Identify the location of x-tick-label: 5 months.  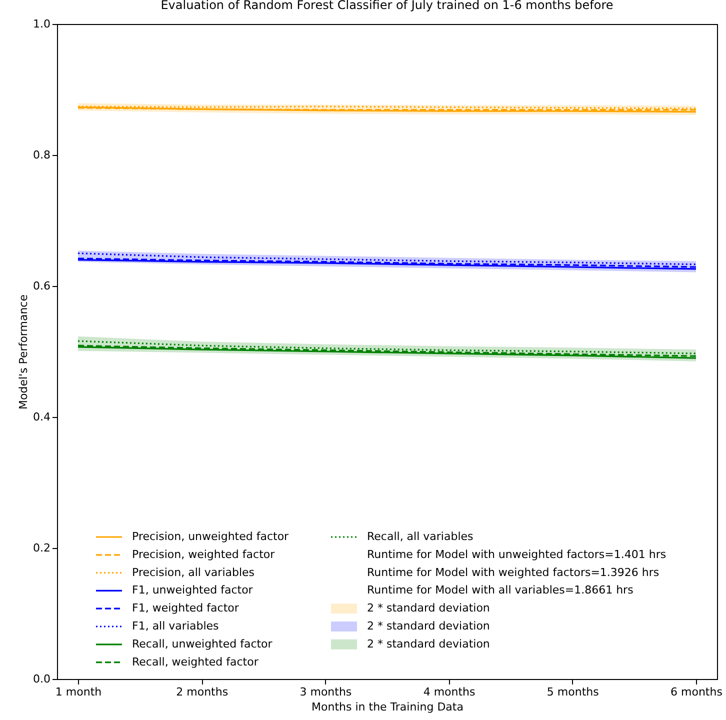
(573, 692).